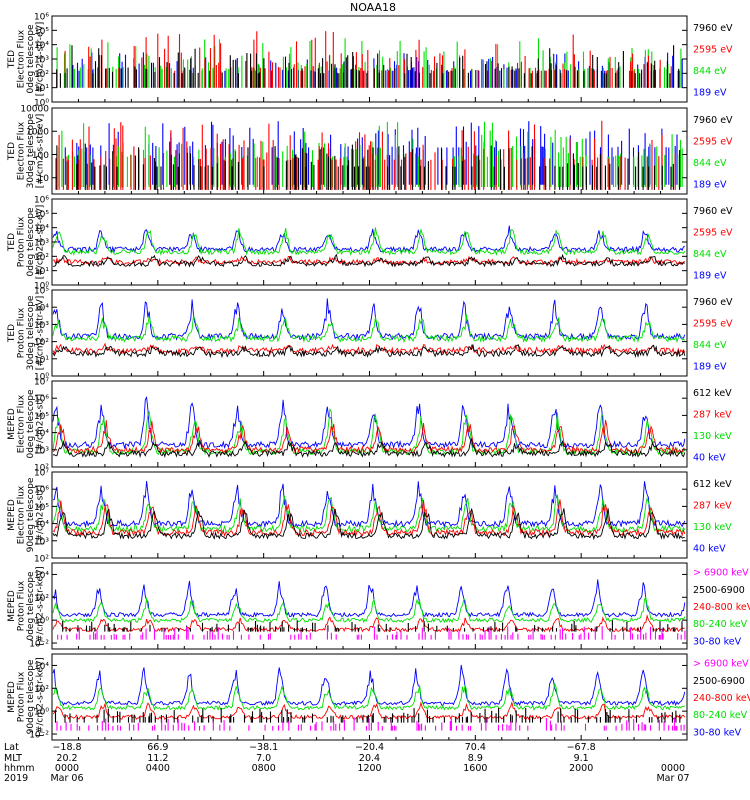 The width and height of the screenshot is (750, 800). I want to click on x-axis-lat-label: −18.8, so click(66, 747).